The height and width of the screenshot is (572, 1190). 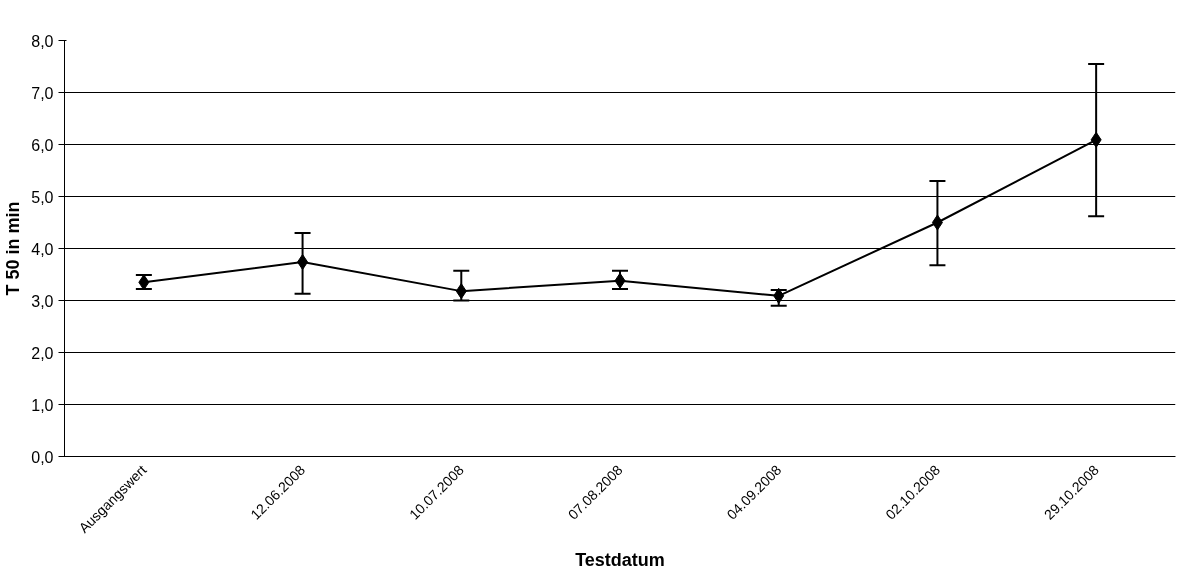 I want to click on y-tick-label: 2,0, so click(x=42, y=353).